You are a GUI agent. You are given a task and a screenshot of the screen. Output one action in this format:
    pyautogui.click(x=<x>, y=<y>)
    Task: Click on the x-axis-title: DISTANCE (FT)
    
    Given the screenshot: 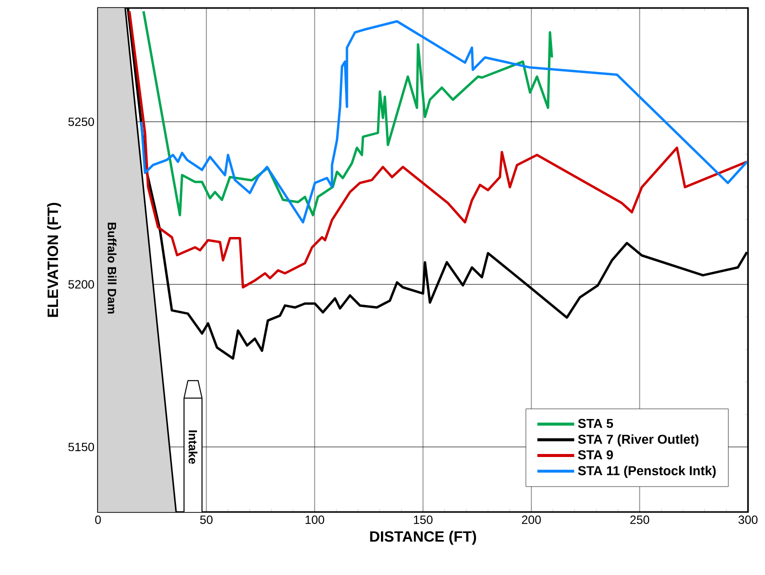 What is the action you would take?
    pyautogui.click(x=423, y=537)
    